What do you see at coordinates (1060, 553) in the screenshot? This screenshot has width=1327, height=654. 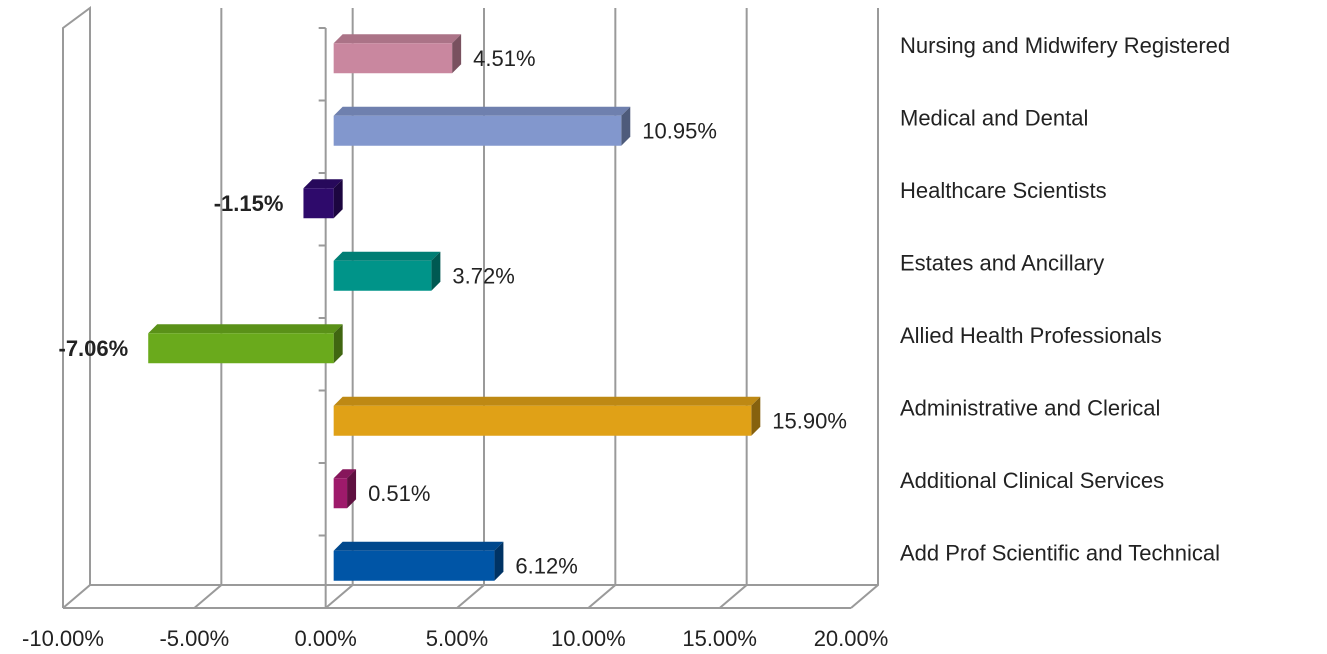 I see `category-label: Add Prof Scientific and Technical` at bounding box center [1060, 553].